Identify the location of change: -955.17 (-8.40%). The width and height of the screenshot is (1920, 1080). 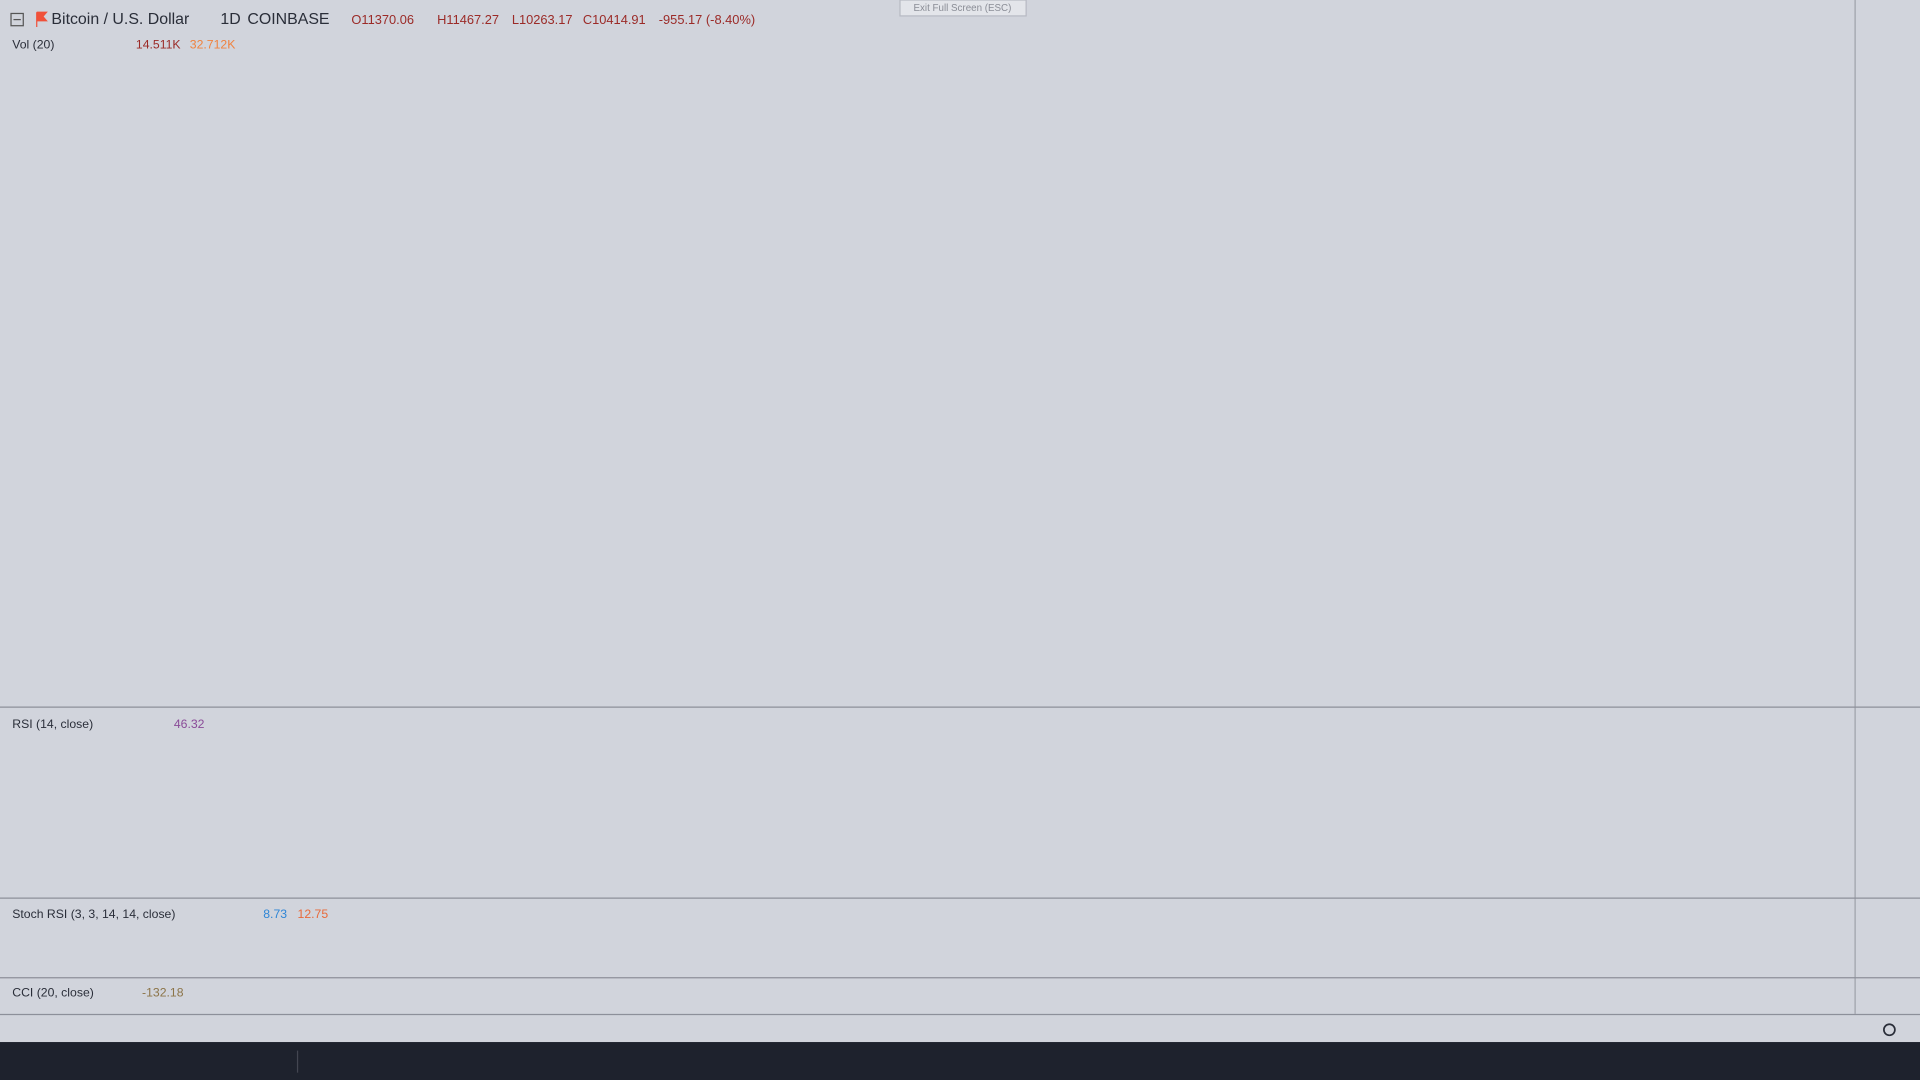
(707, 19).